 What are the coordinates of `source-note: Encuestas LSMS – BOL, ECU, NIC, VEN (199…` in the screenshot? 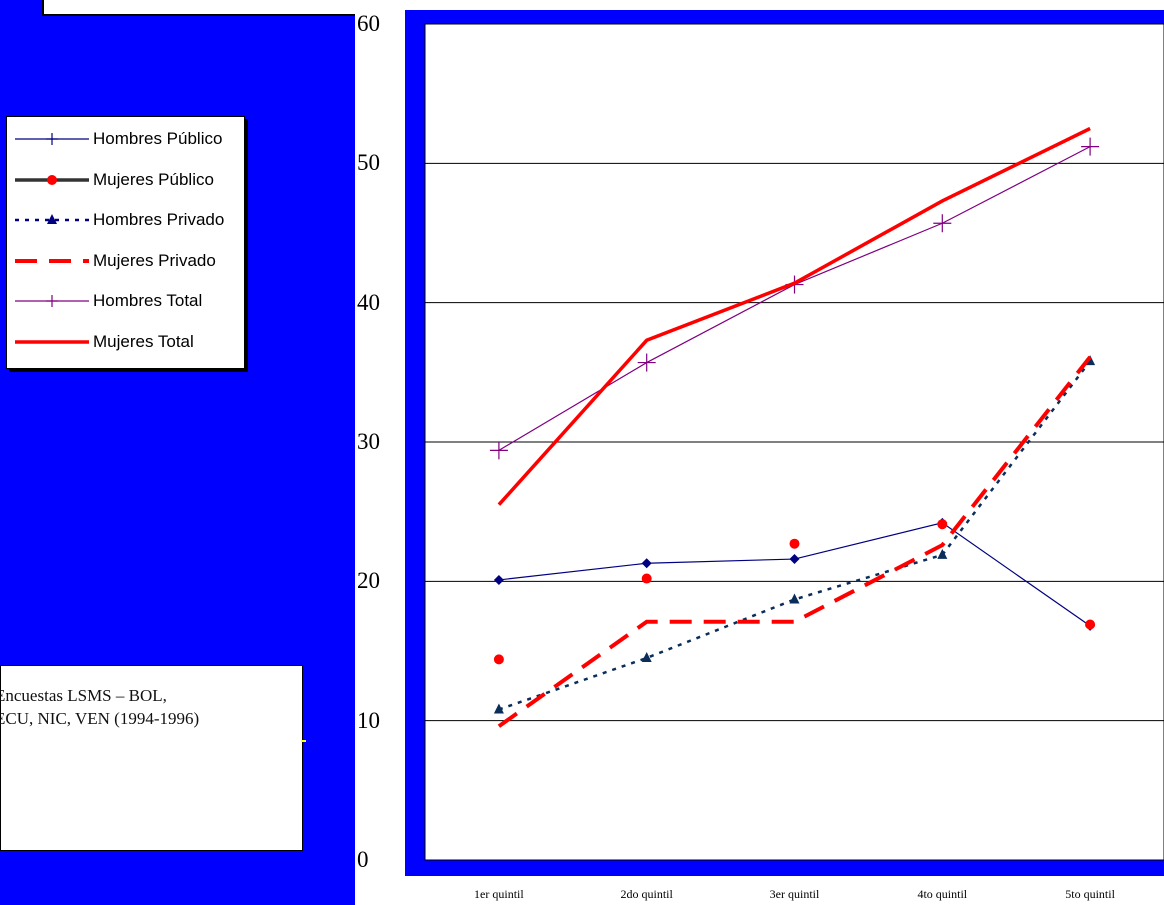 It's located at (100, 707).